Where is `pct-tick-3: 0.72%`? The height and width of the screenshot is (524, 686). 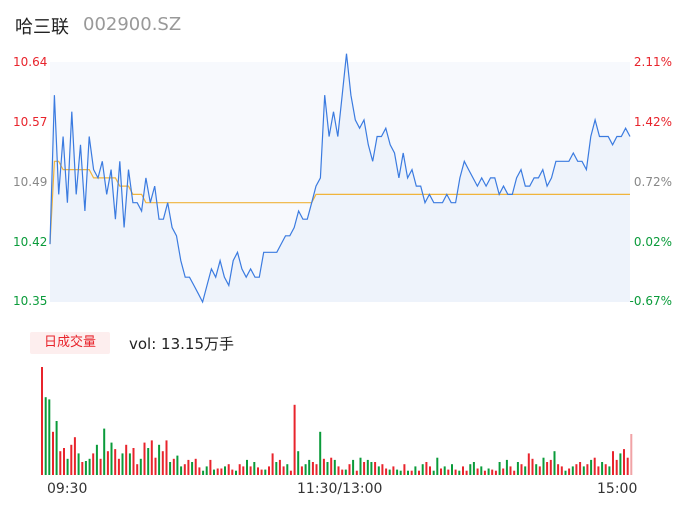 pct-tick-3: 0.72% is located at coordinates (652, 182).